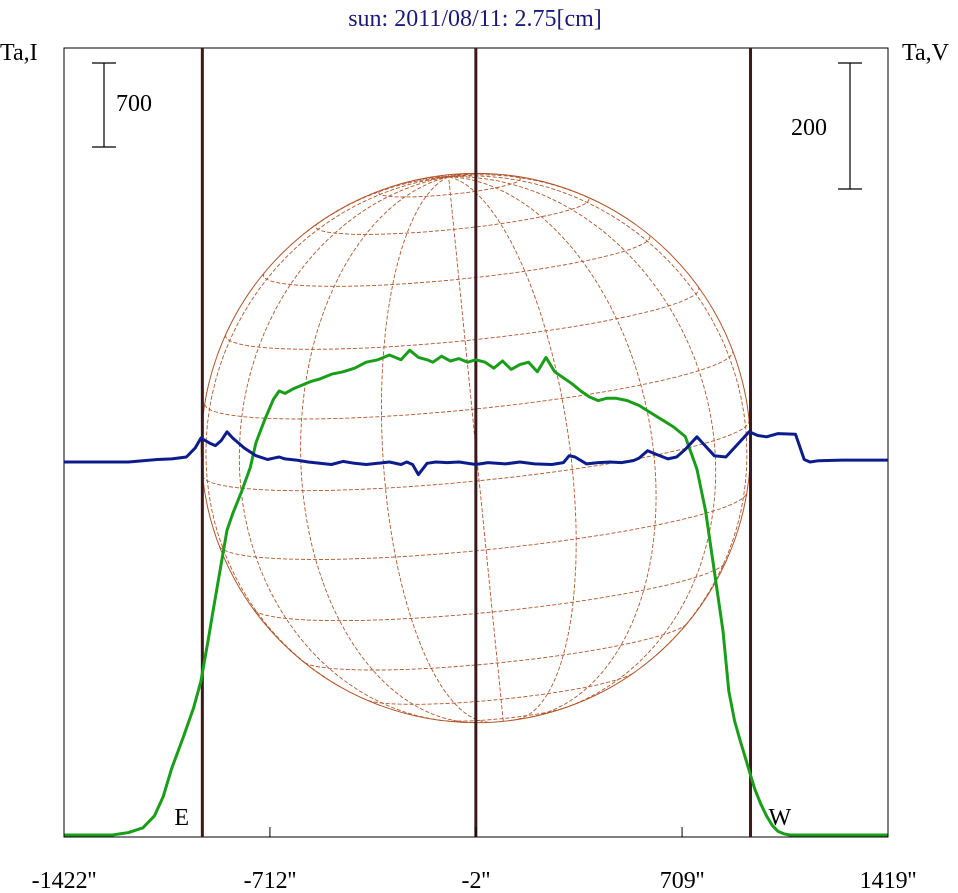  What do you see at coordinates (19, 53) in the screenshot?
I see `left-axis-label: Ta,I` at bounding box center [19, 53].